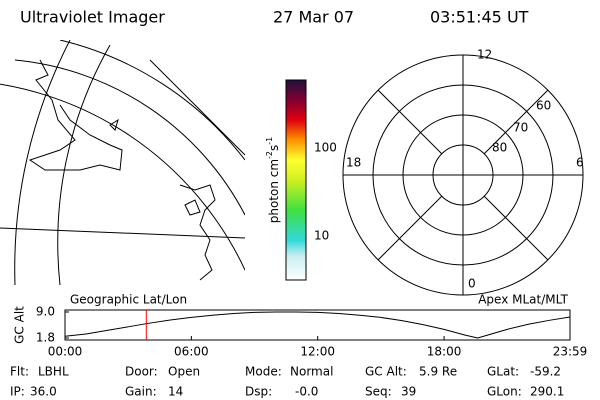 The image size is (600, 400). Describe the element at coordinates (353, 163) in the screenshot. I see `mlt-label: 18` at that location.